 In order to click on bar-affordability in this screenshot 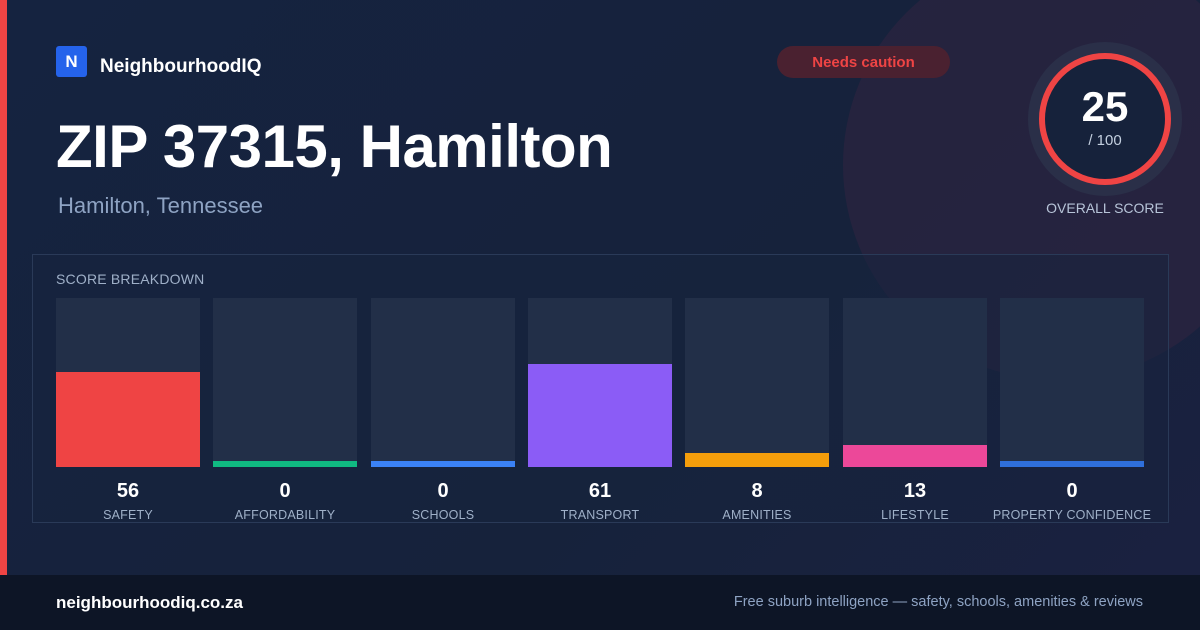, I will do `click(285, 464)`.